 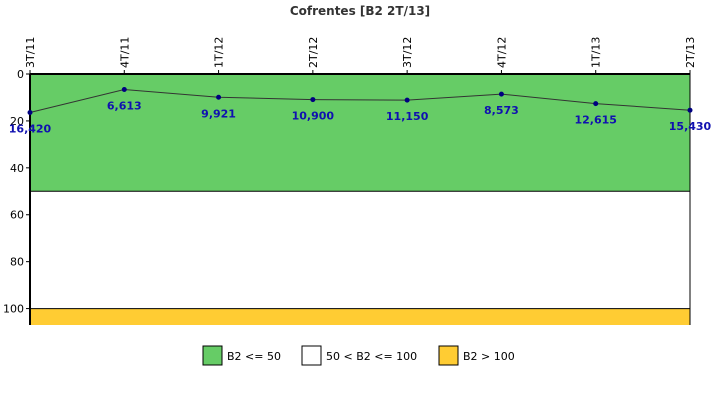 I want to click on data-label: 16,420, so click(x=30, y=129).